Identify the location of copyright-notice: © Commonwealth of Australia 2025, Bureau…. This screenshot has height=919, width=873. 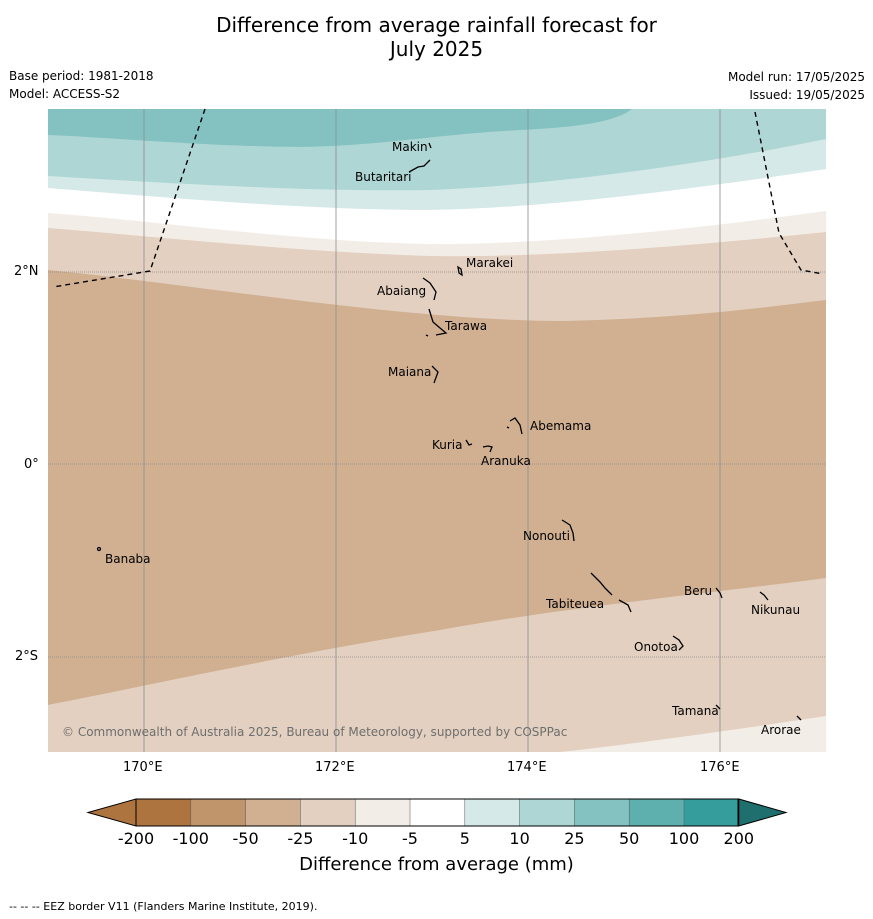
(314, 732).